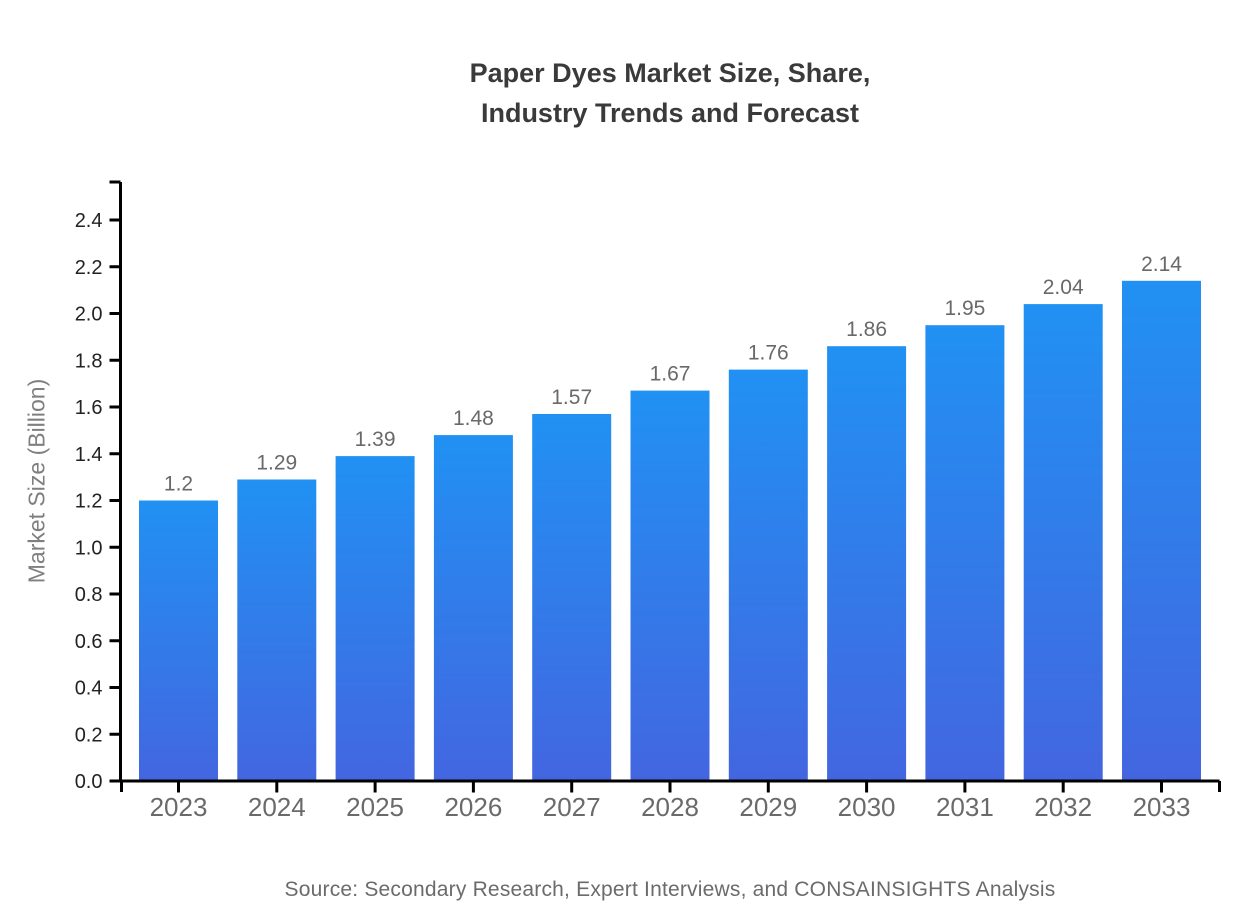 Image resolution: width=1260 pixels, height=920 pixels. Describe the element at coordinates (375, 439) in the screenshot. I see `bar-value-label-2025: 1.39` at that location.